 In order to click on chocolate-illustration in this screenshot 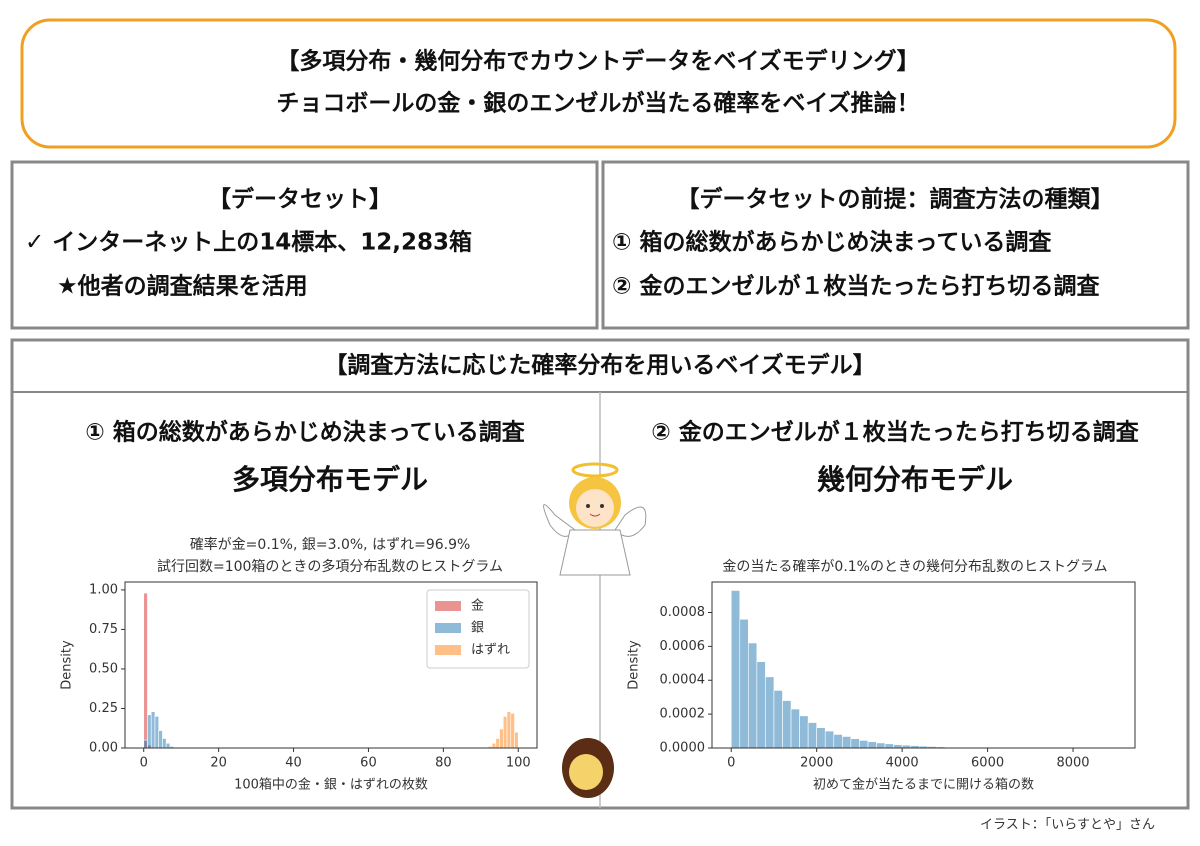, I will do `click(588, 768)`.